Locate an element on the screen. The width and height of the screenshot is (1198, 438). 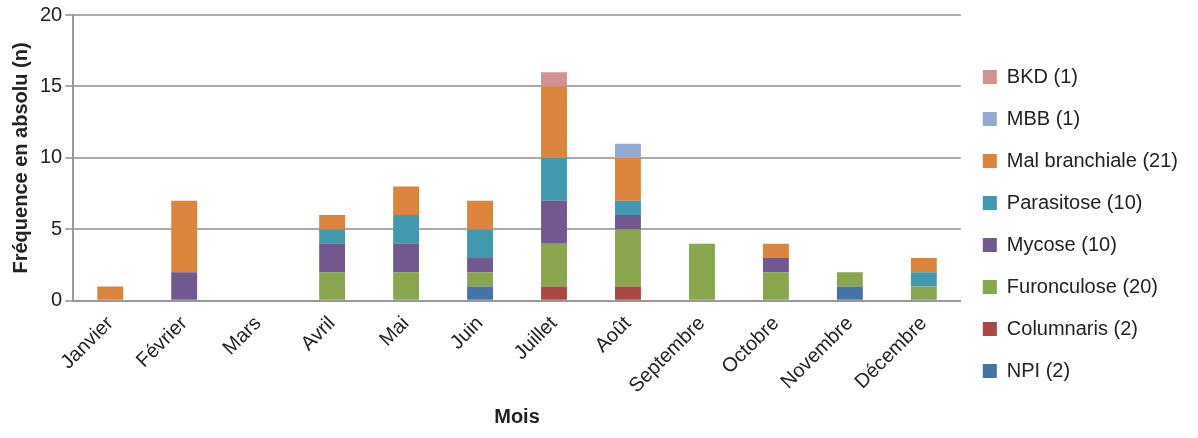
x-axis-title: Mois is located at coordinates (517, 415).